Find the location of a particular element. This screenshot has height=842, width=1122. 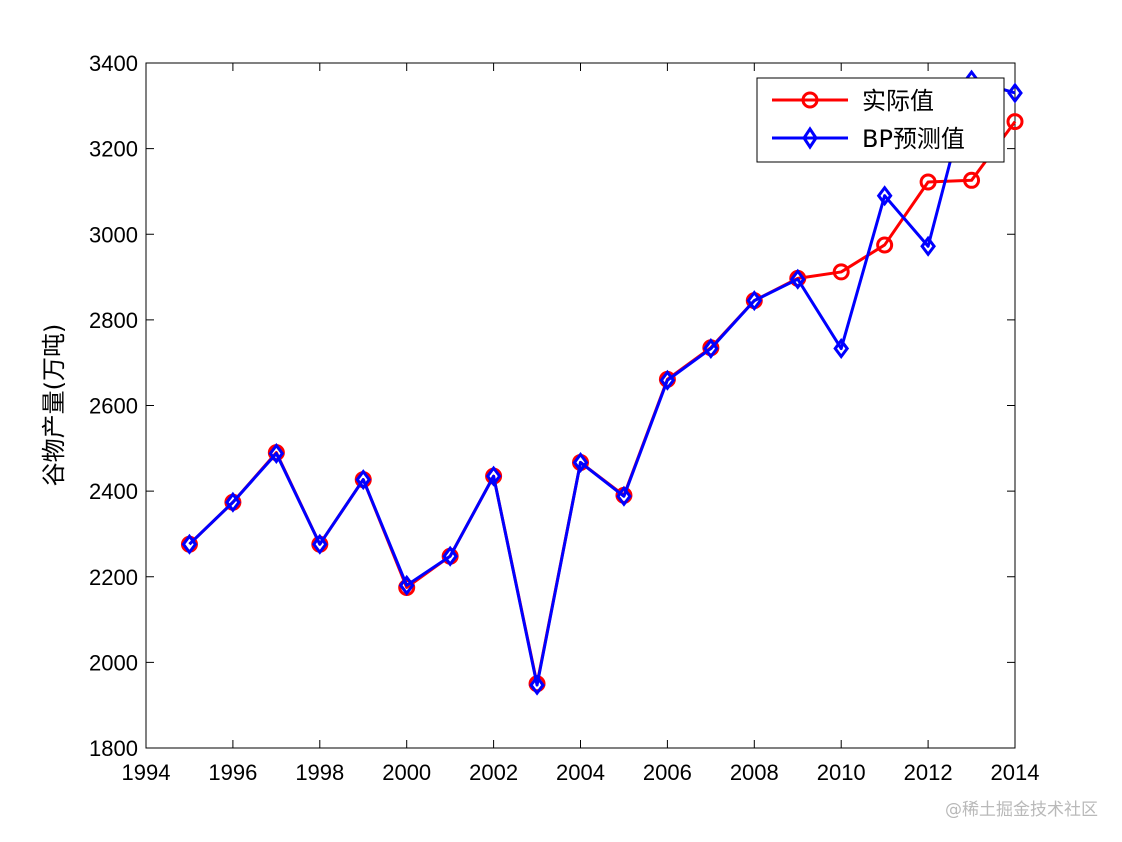

y-tick-label: 2600 is located at coordinates (113, 406).